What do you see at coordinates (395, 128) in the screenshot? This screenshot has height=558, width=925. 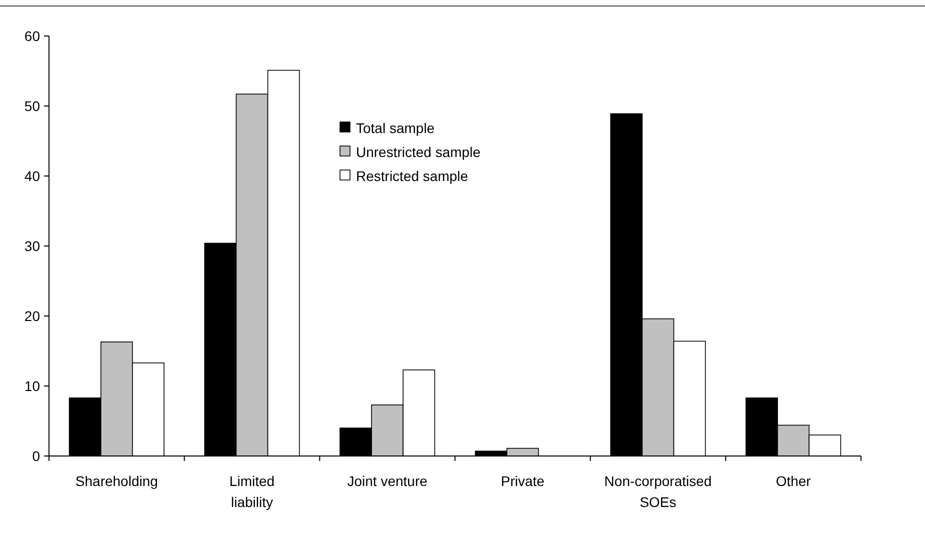 I see `legend-label: Total sample` at bounding box center [395, 128].